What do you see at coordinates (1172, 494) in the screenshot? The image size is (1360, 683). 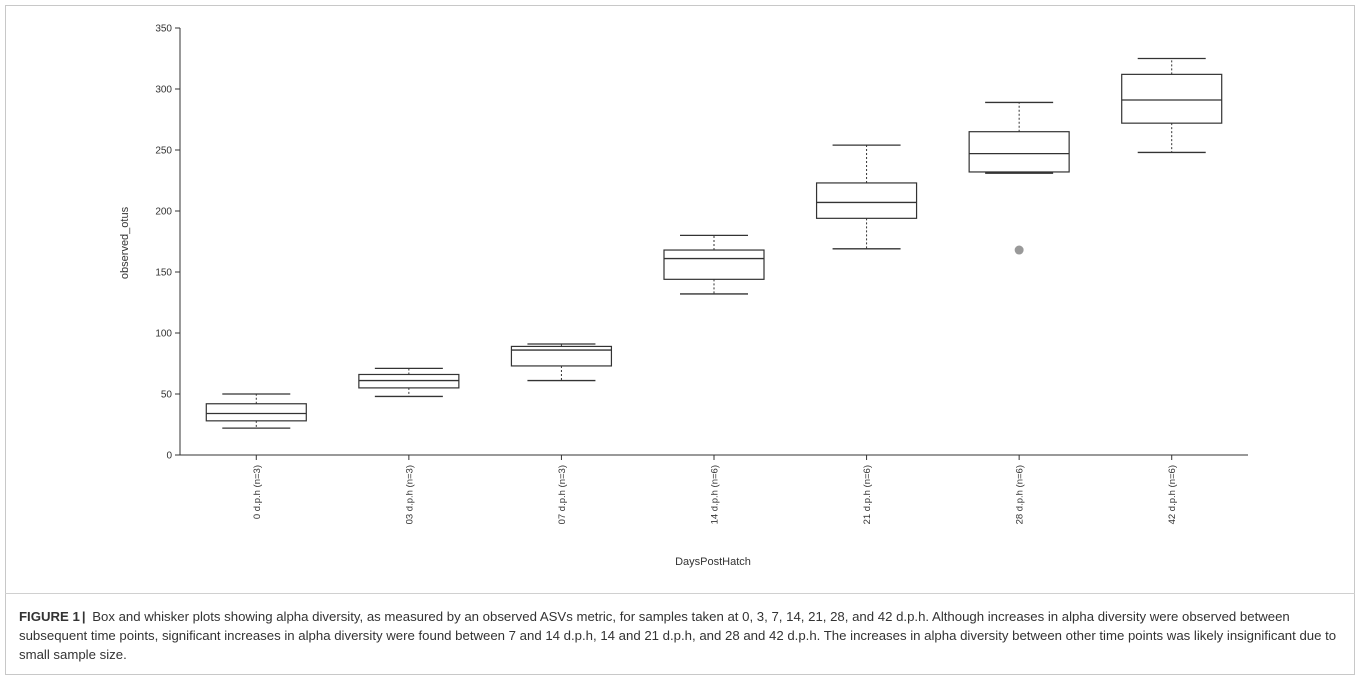 I see `x-tick-label: 42 d.p.h (n=6)` at bounding box center [1172, 494].